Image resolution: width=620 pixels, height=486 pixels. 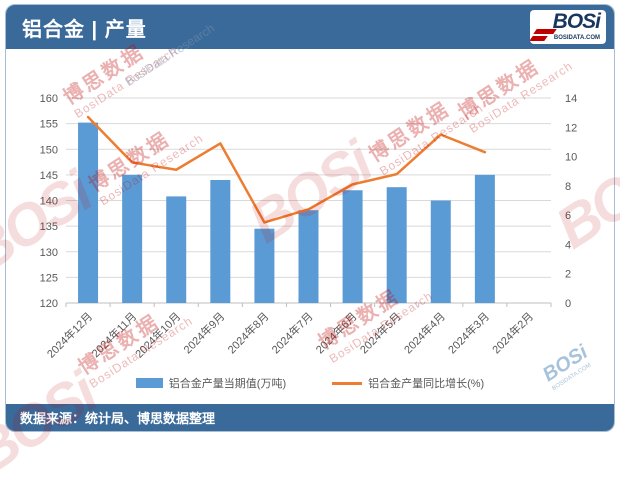 What do you see at coordinates (310, 383) in the screenshot?
I see `chart-legend: 铝合金产量当期值(万吨) 铝合金产量同比增长(%)` at bounding box center [310, 383].